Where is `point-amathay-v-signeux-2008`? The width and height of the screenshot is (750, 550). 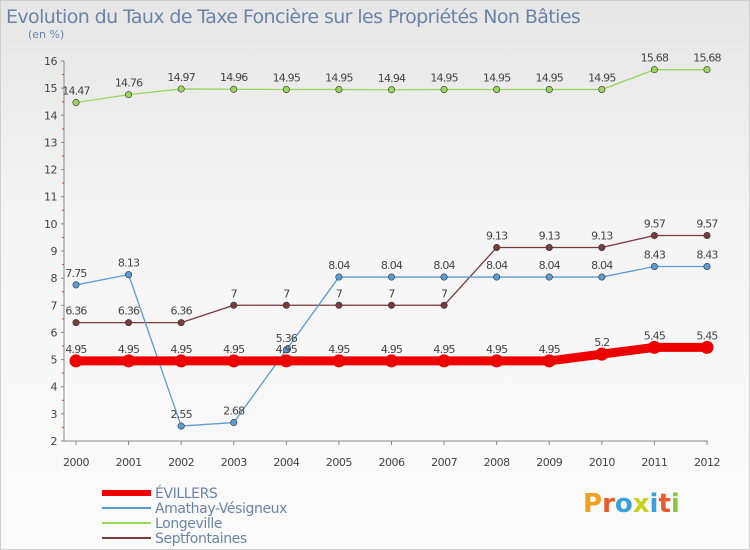
point-amathay-v-signeux-2008 is located at coordinates (497, 277).